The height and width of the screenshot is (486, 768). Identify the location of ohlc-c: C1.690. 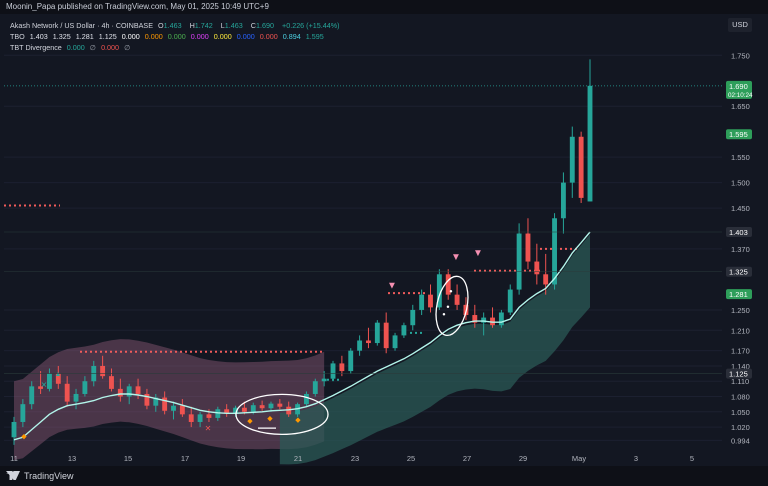
(262, 25).